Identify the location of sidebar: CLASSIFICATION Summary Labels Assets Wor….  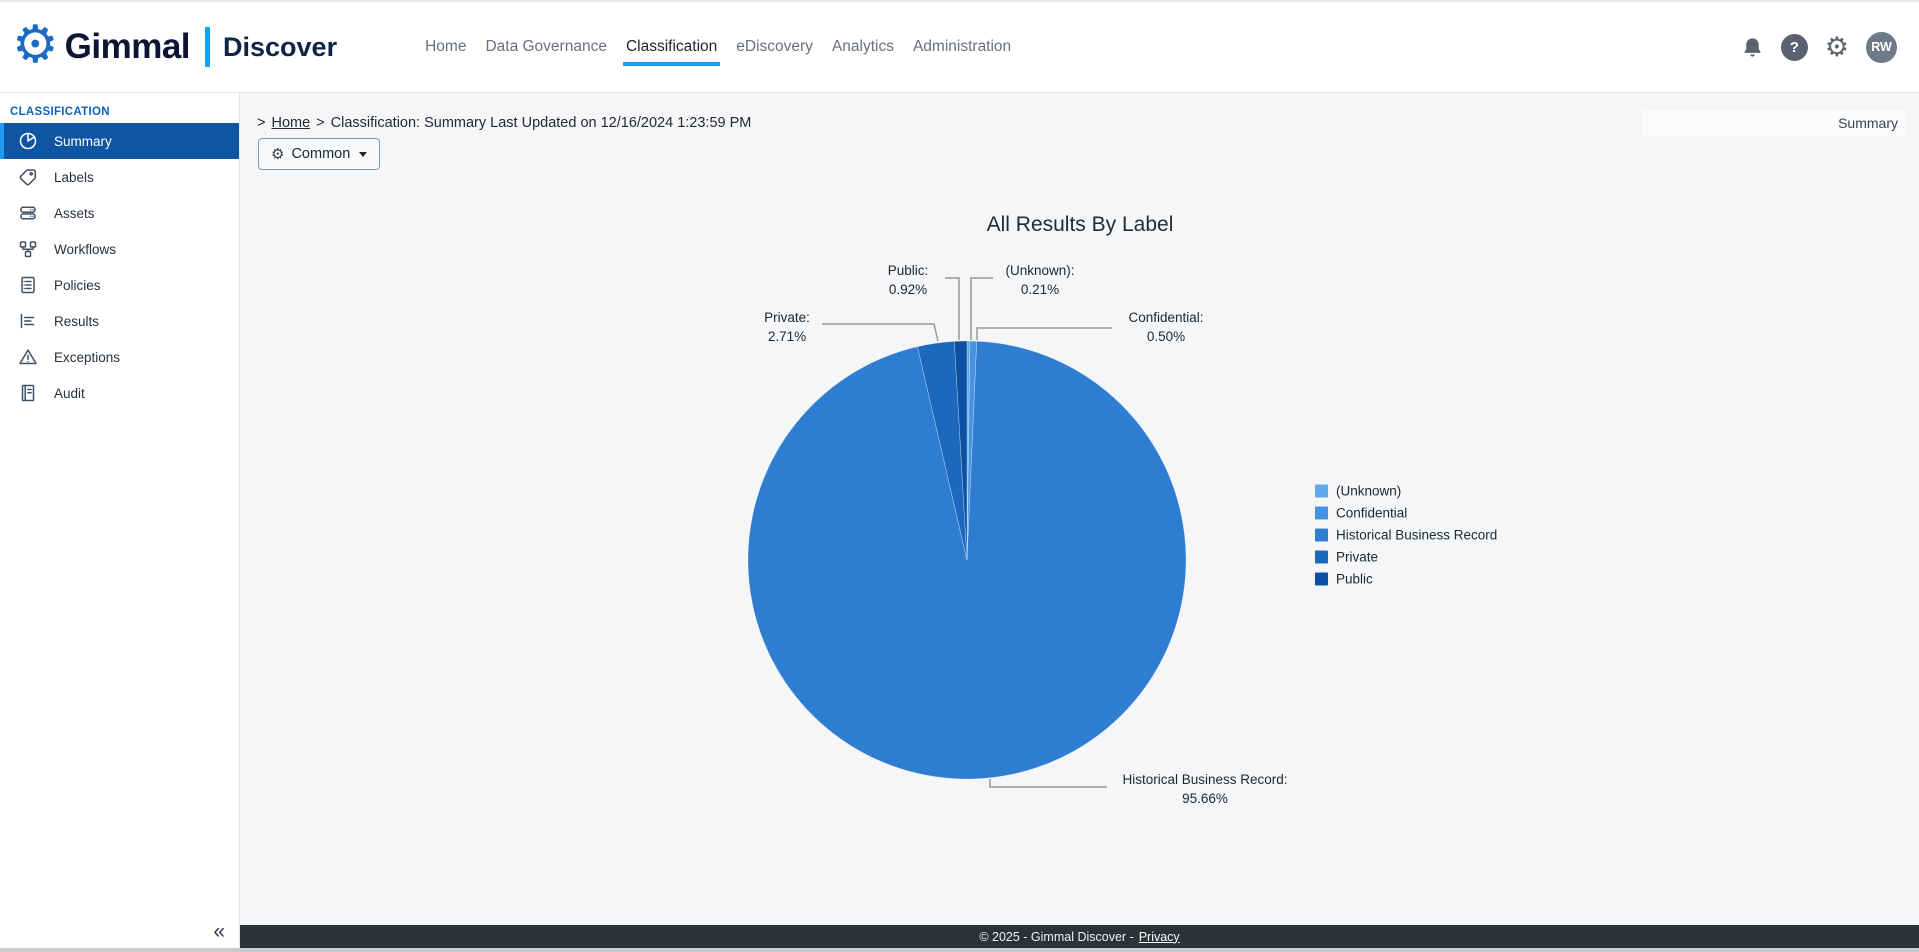
(120, 520).